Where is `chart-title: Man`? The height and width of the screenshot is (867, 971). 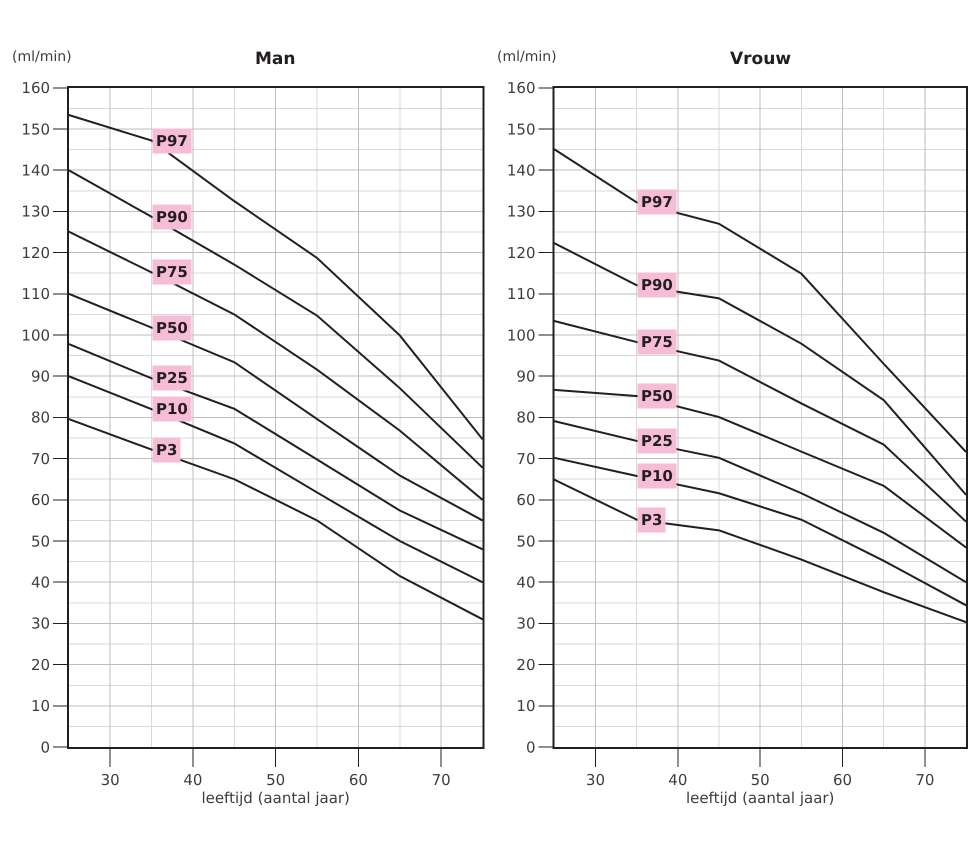 chart-title: Man is located at coordinates (275, 59).